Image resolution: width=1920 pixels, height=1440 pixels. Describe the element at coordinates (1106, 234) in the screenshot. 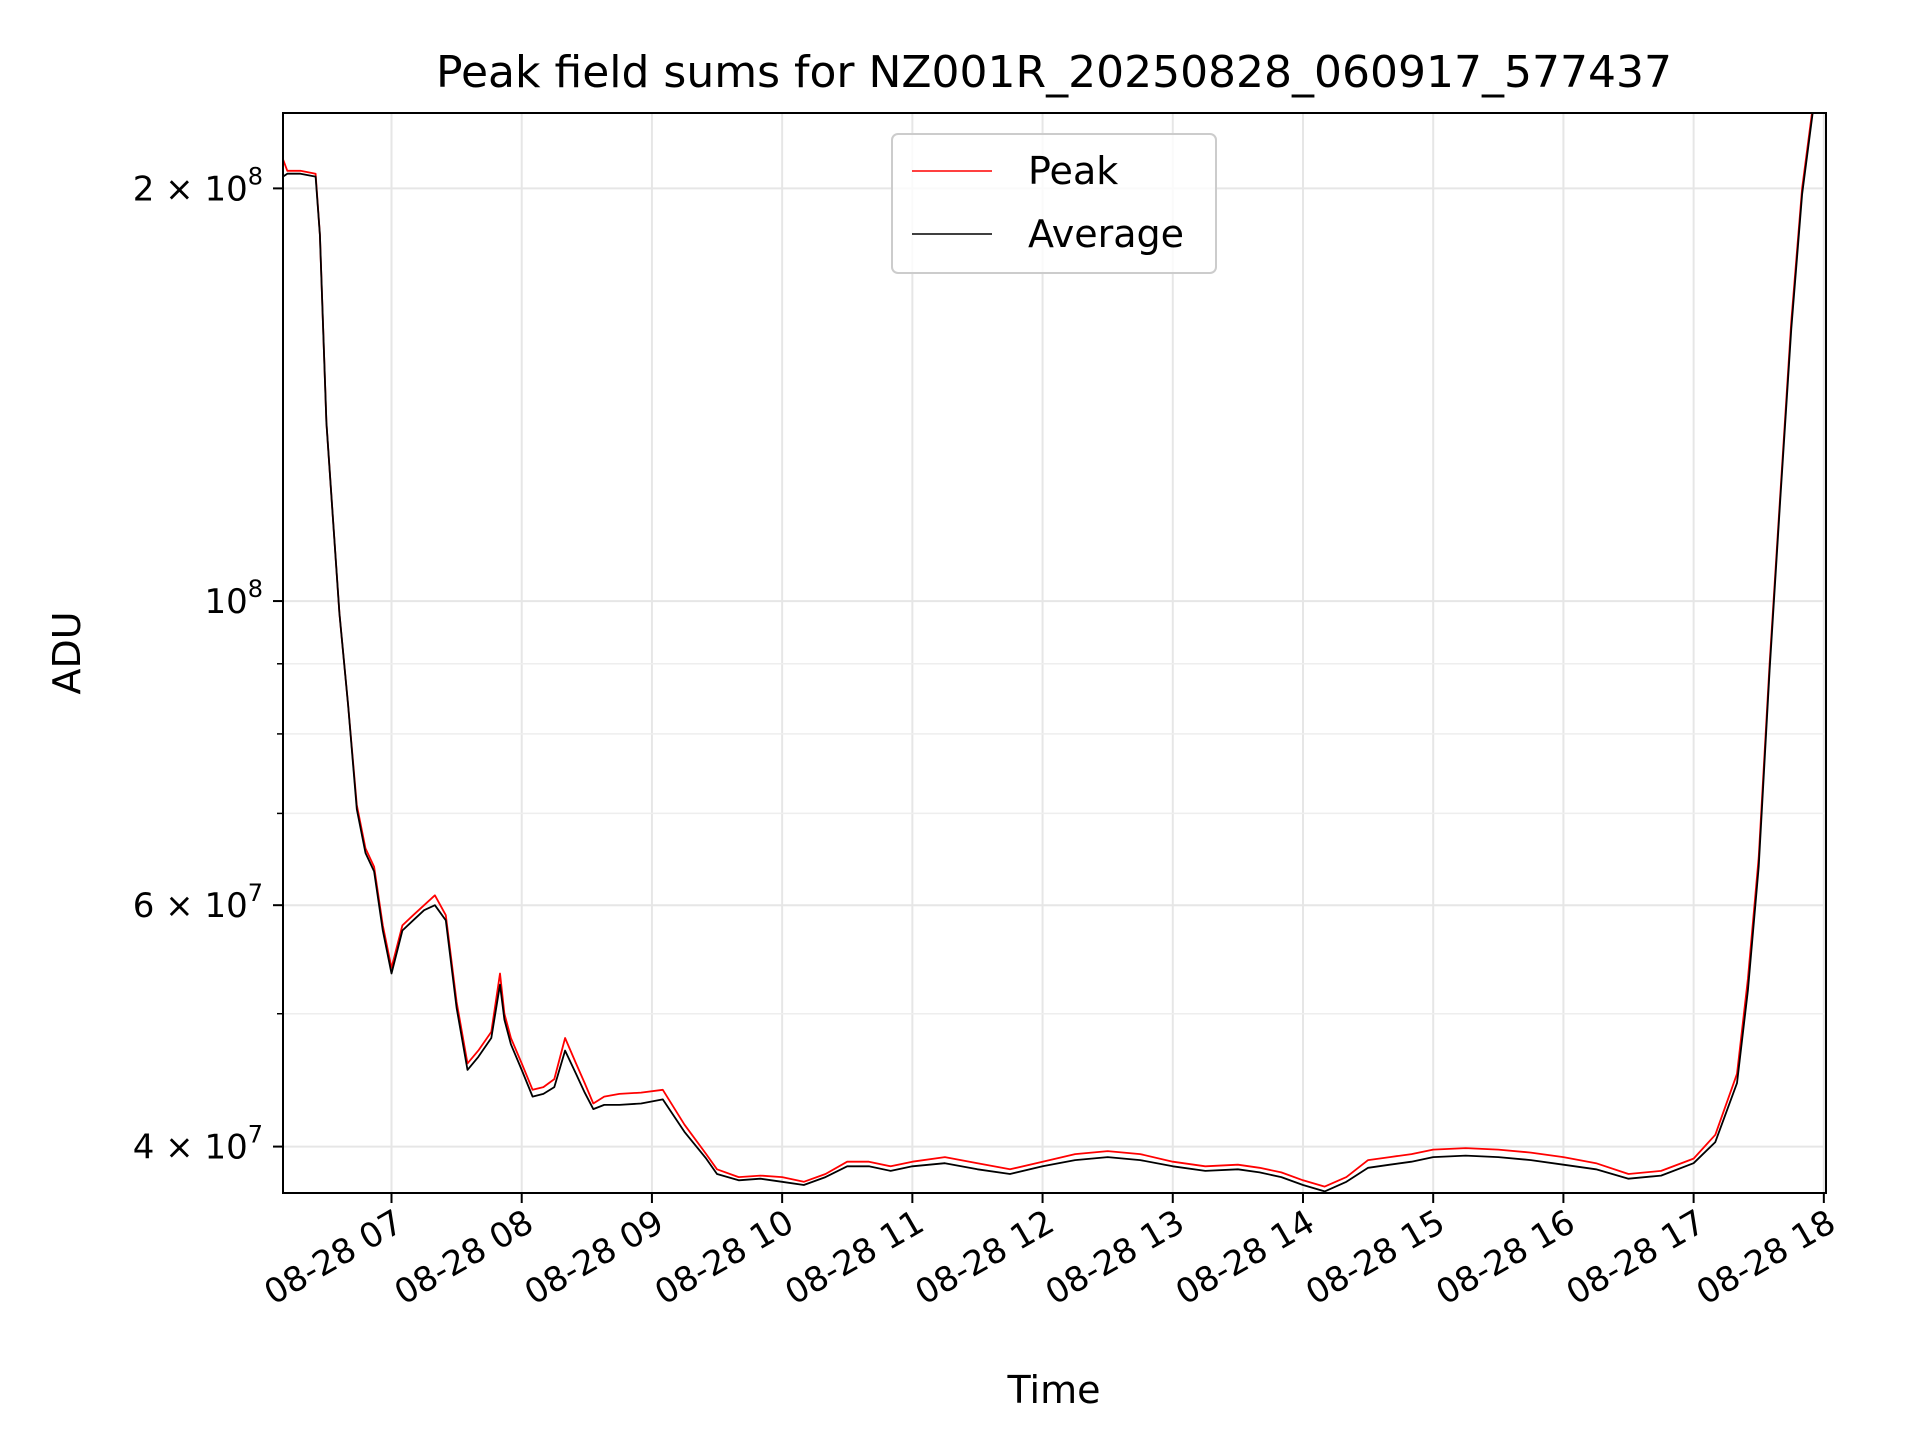

I see `legend-label-average: Average` at that location.